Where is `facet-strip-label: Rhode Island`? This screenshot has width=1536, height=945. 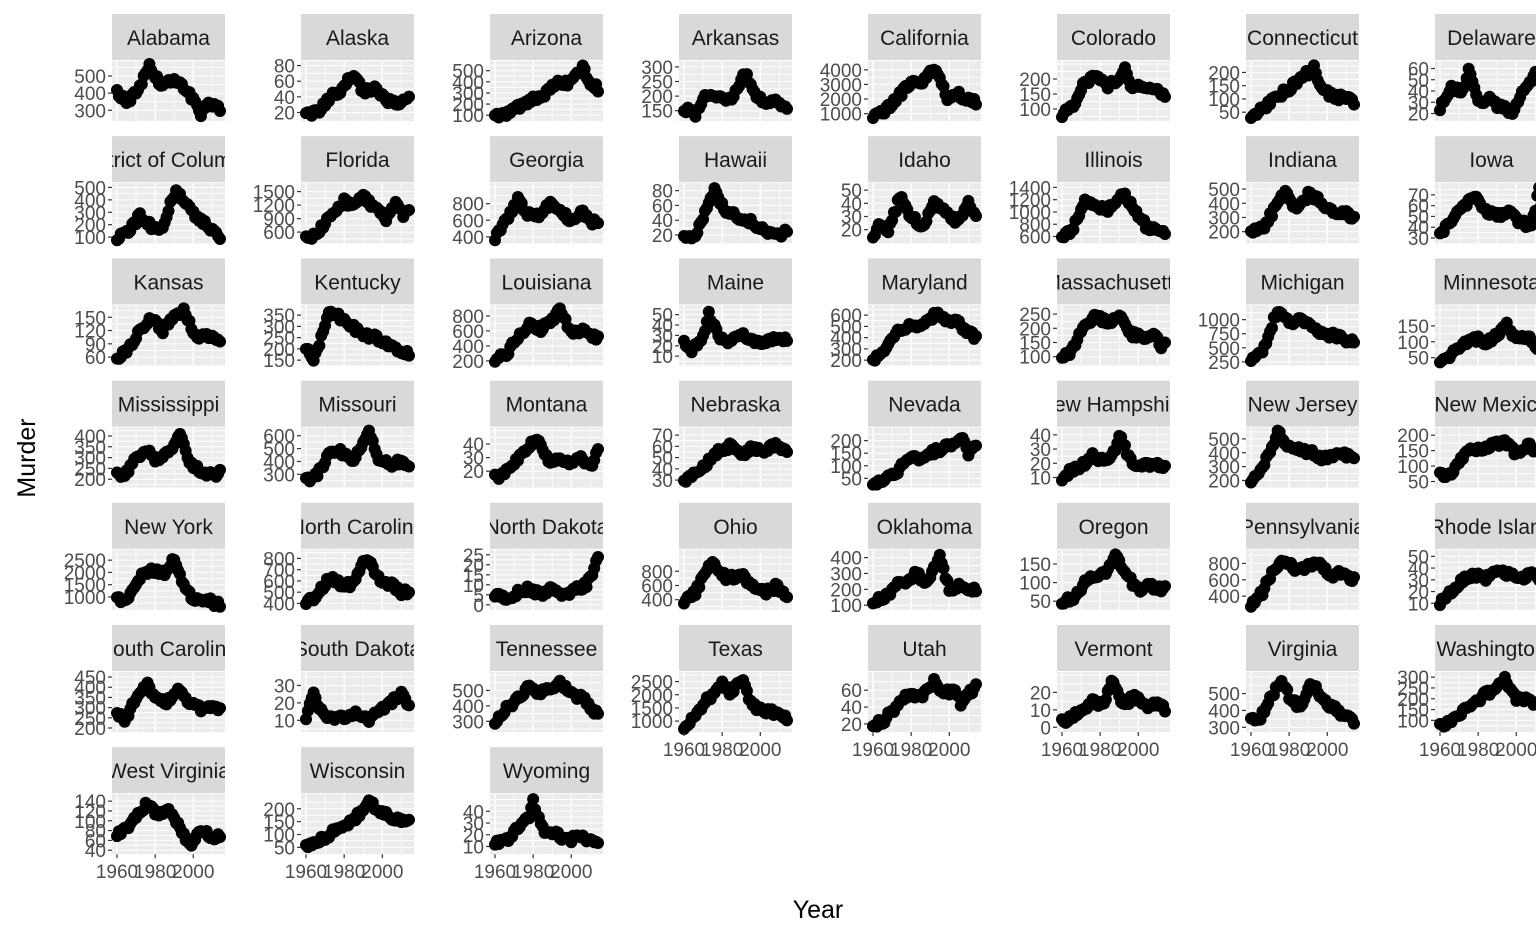
facet-strip-label: Rhode Island is located at coordinates (1483, 527).